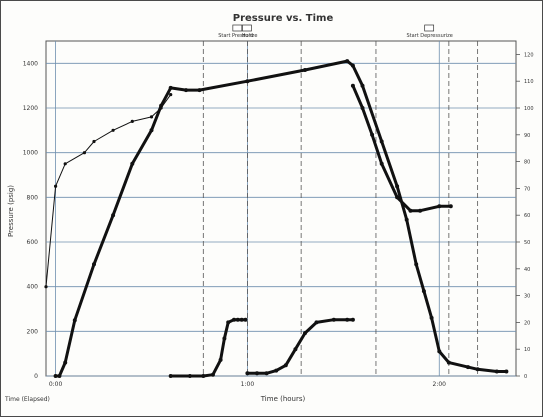 This screenshot has height=418, width=543. I want to click on y-tick-label-left: 800, so click(33, 197).